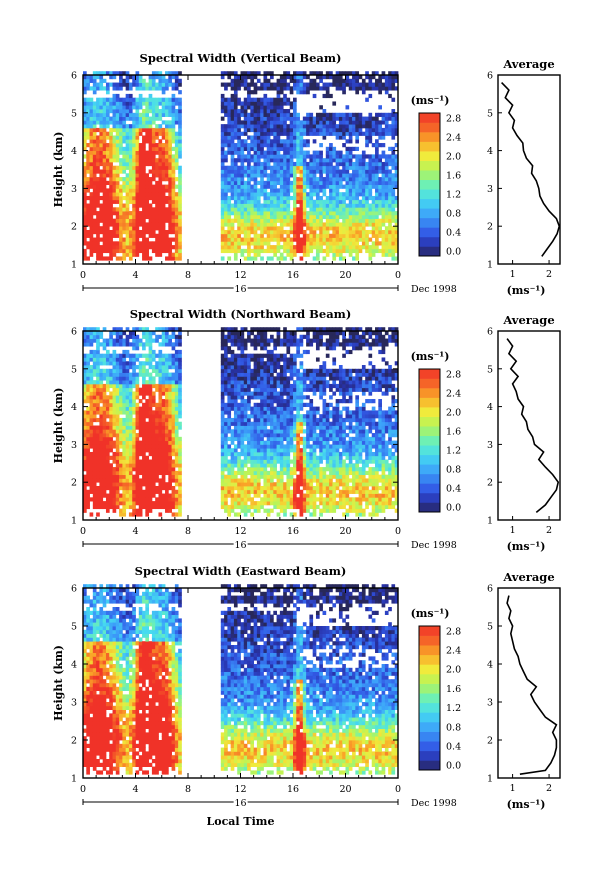  What do you see at coordinates (241, 422) in the screenshot?
I see `heatmap-cells` at bounding box center [241, 422].